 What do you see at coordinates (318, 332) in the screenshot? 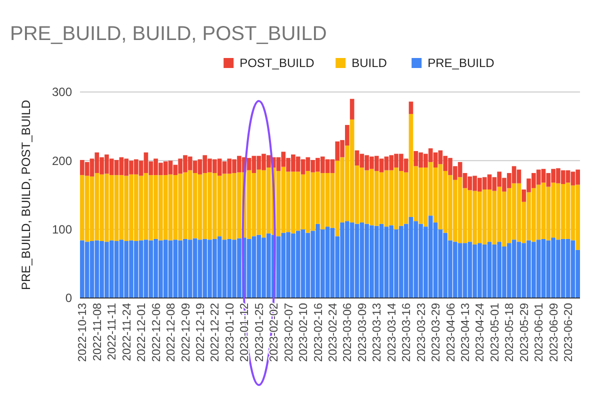
I see `x-tick-label: 2023-02-16` at bounding box center [318, 332].